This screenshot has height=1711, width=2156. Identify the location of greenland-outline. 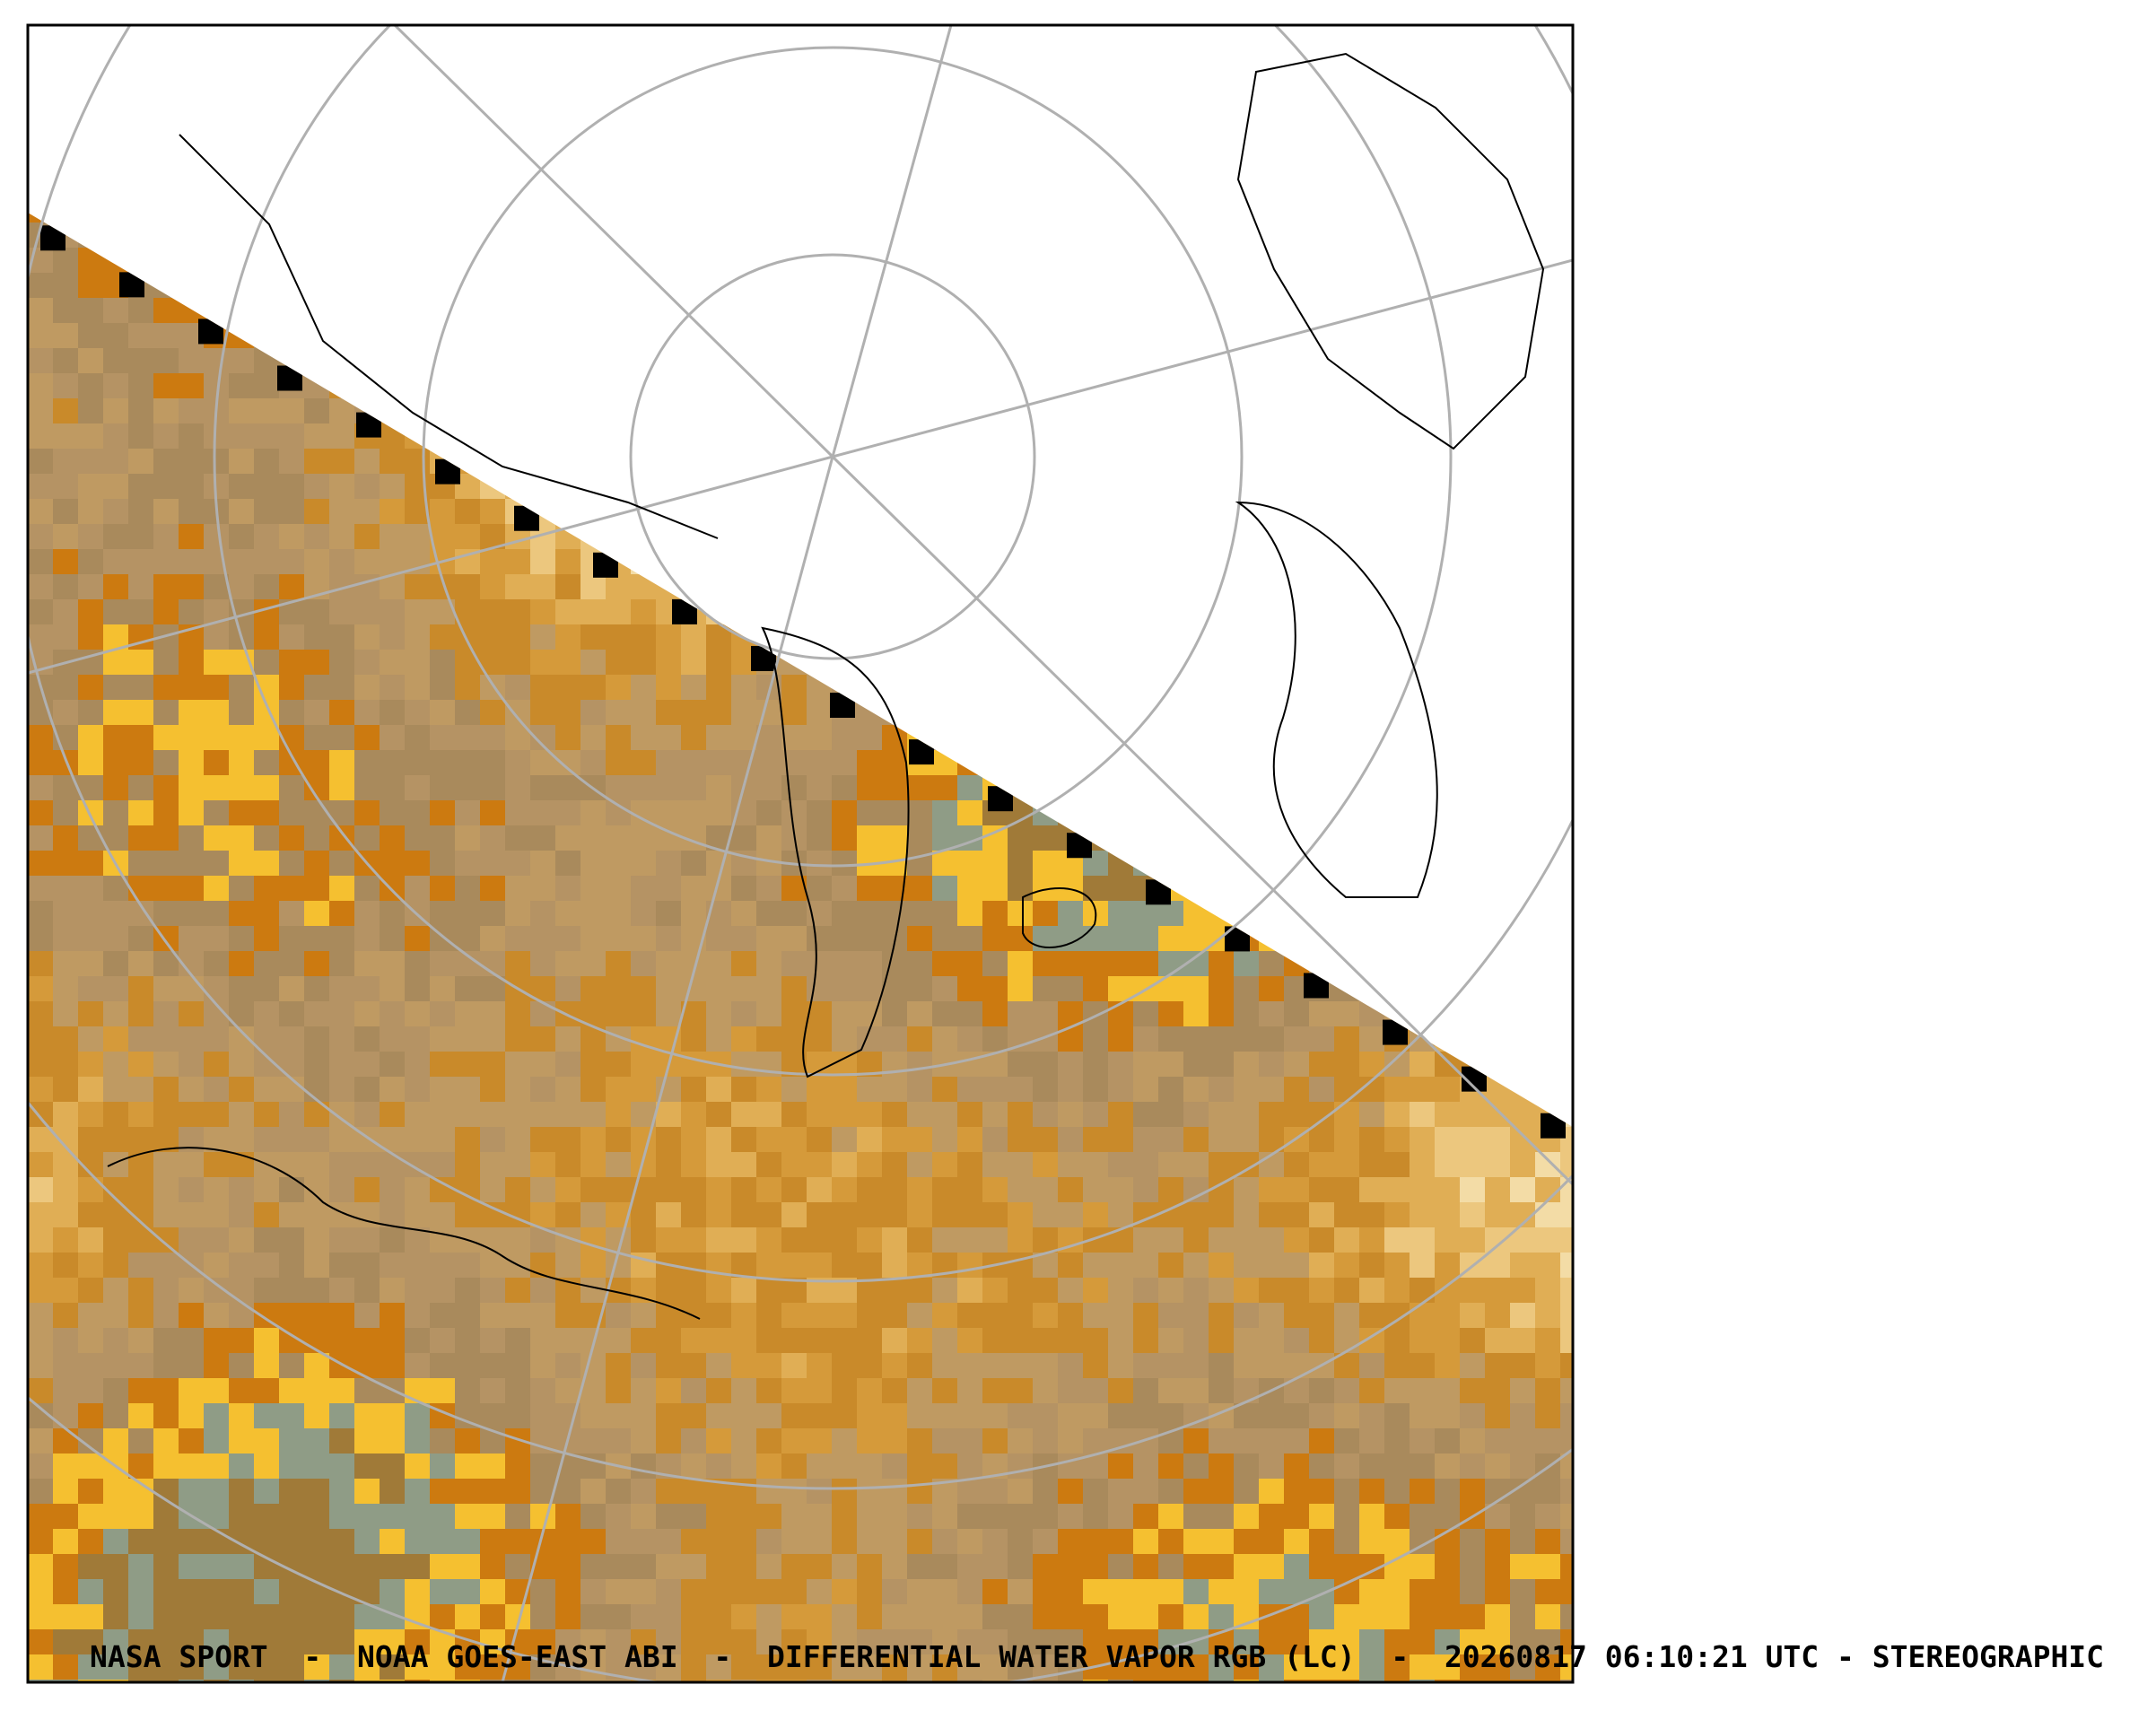
(835, 852).